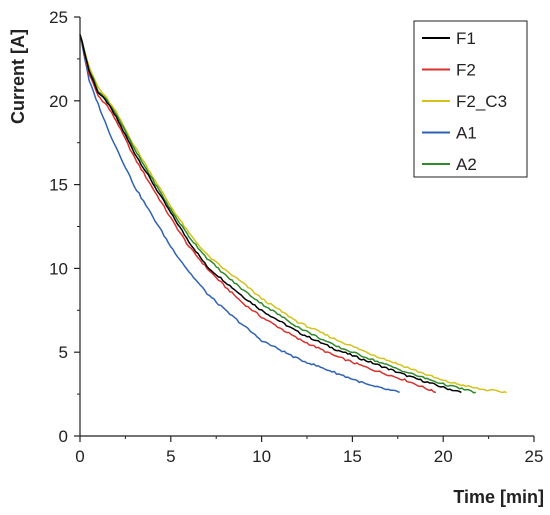 The image size is (550, 515). Describe the element at coordinates (466, 70) in the screenshot. I see `legend-label-f2: F2` at that location.